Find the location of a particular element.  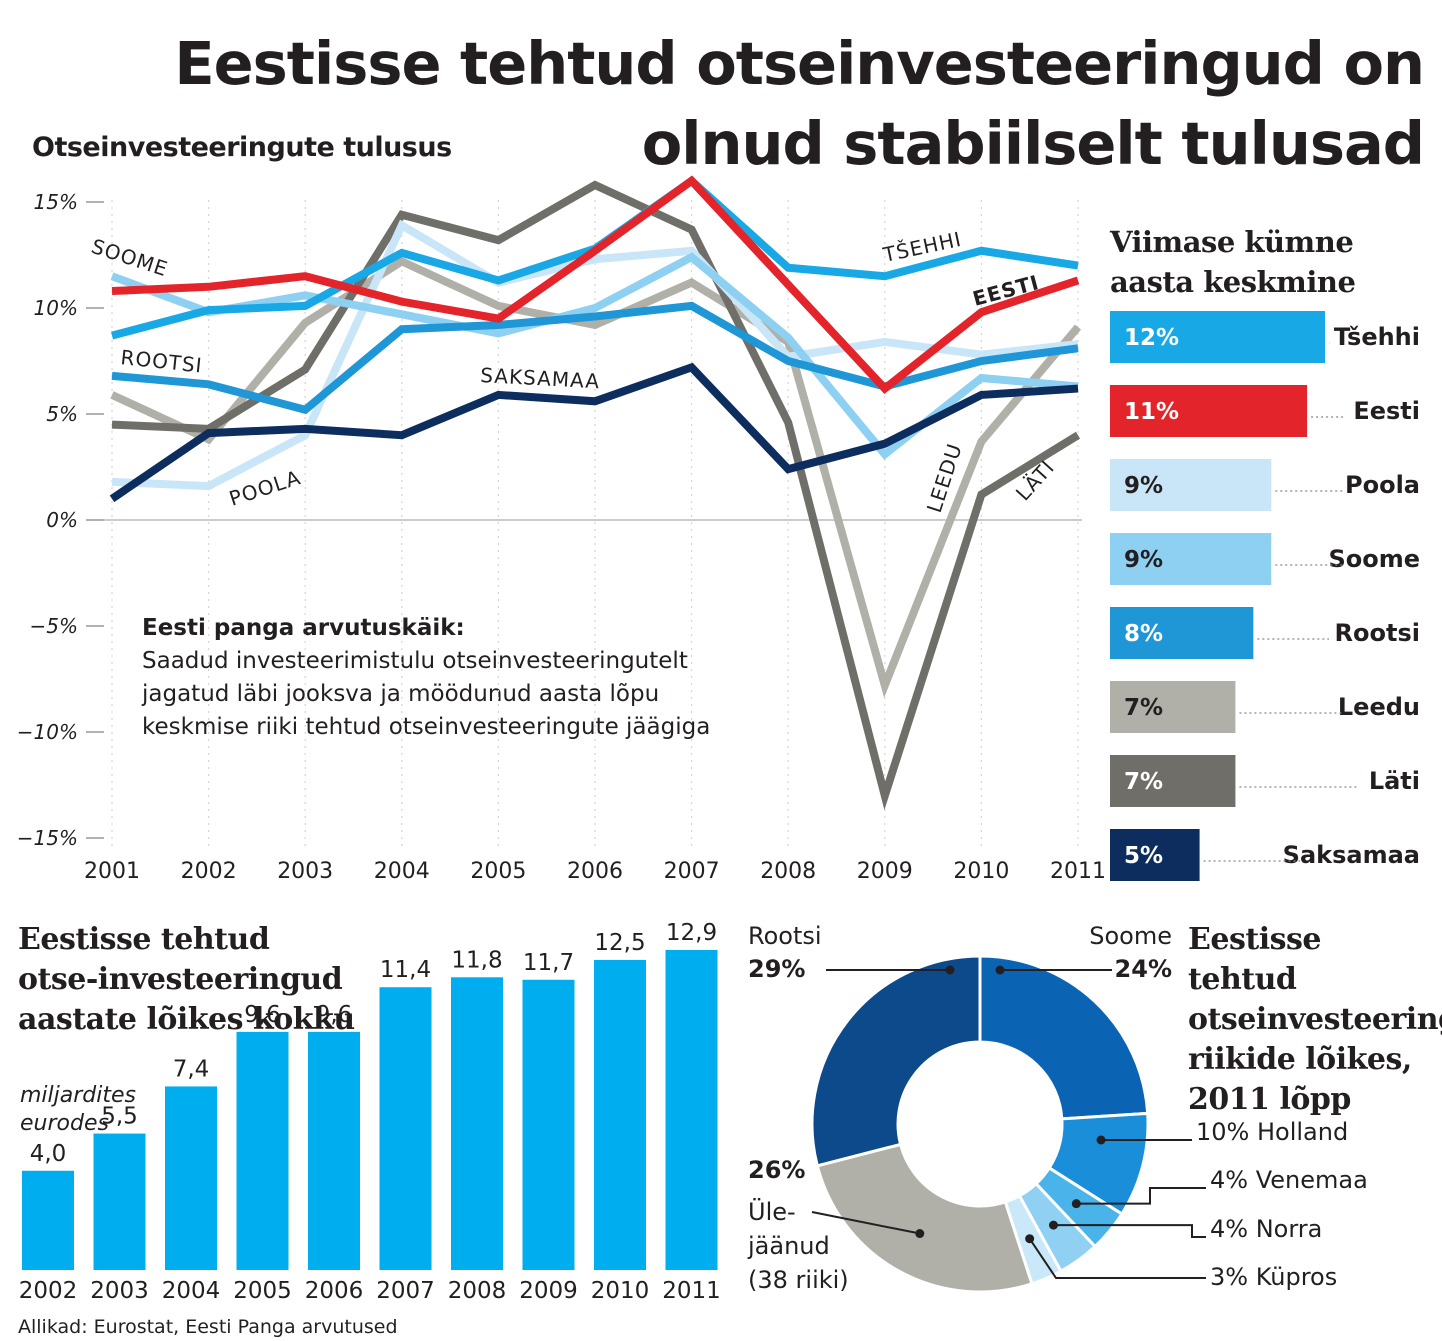

sources-note: Allikad: Eurostat, Eesti Panga arvutused is located at coordinates (208, 1327).